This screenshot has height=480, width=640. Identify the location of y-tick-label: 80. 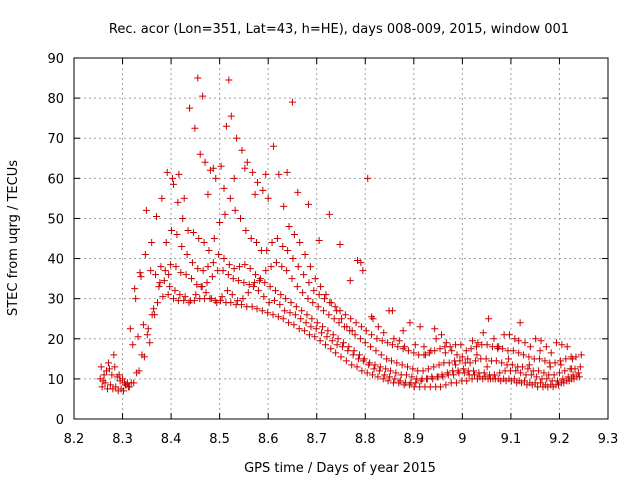
(55, 99).